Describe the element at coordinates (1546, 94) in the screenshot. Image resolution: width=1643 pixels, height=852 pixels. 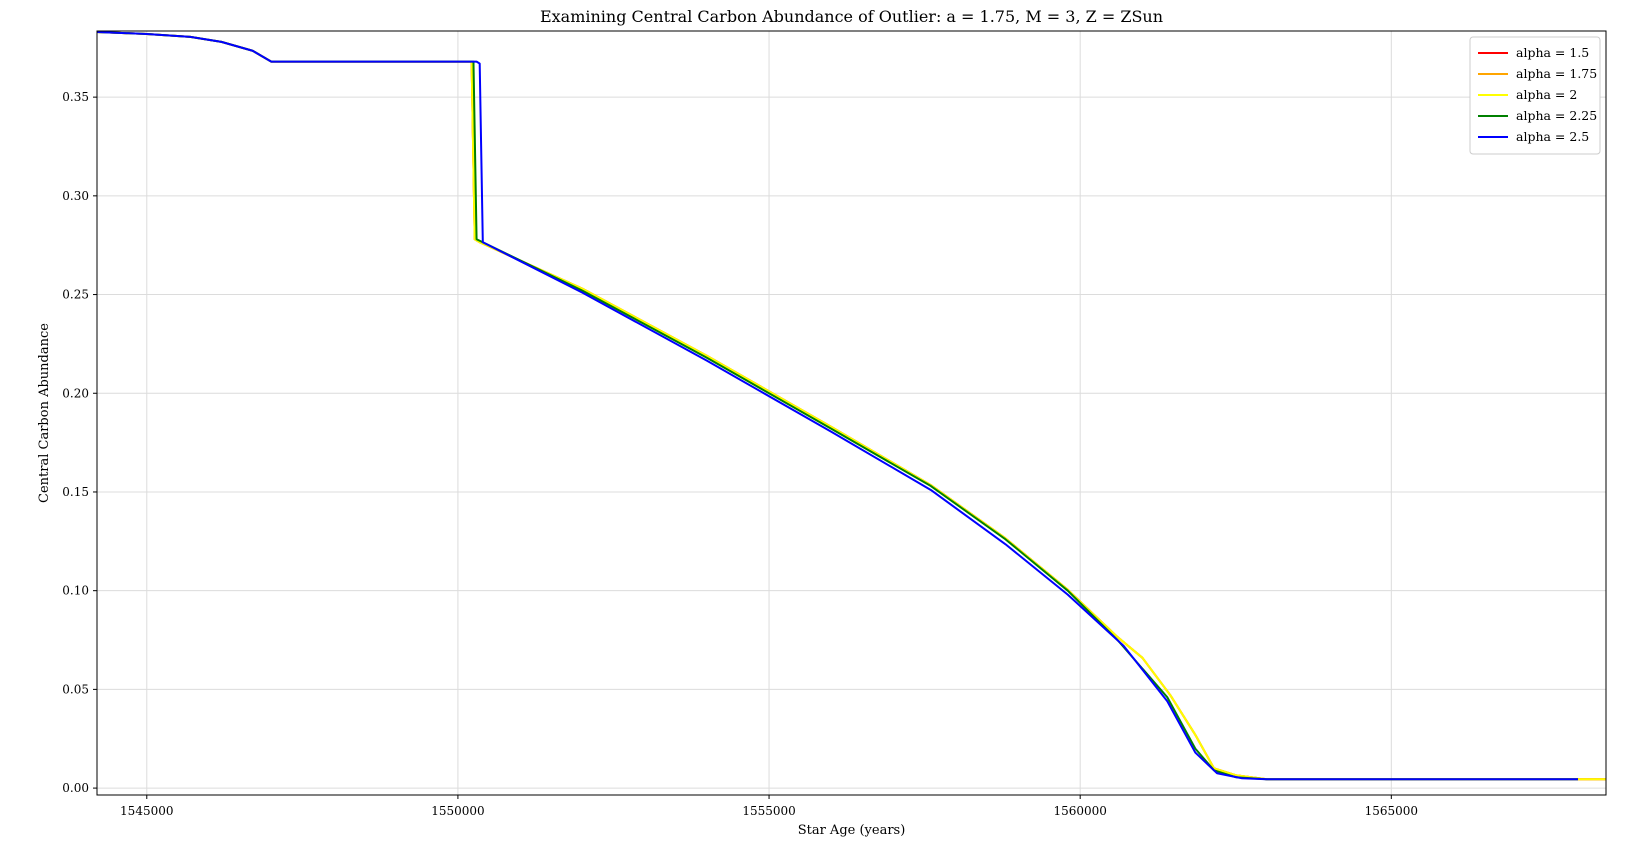
I see `legend-label: alpha = 2` at that location.